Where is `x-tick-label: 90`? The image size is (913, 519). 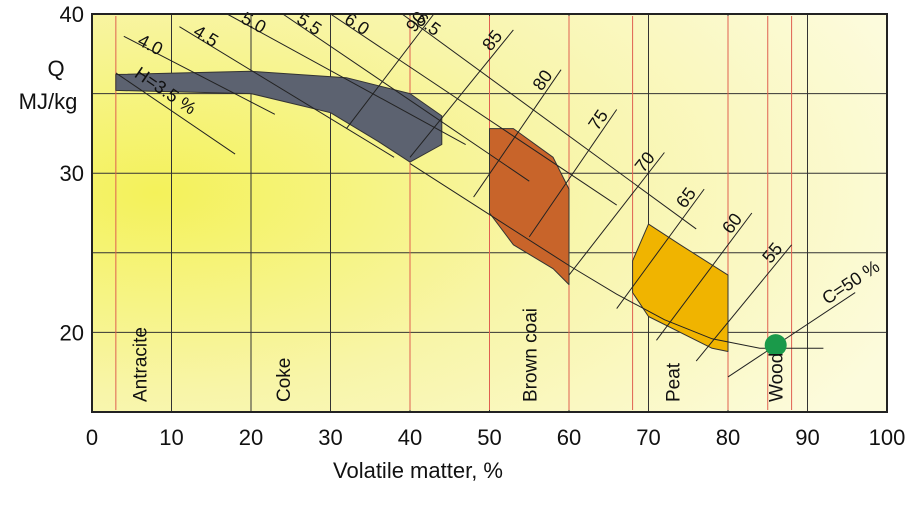 x-tick-label: 90 is located at coordinates (807, 437).